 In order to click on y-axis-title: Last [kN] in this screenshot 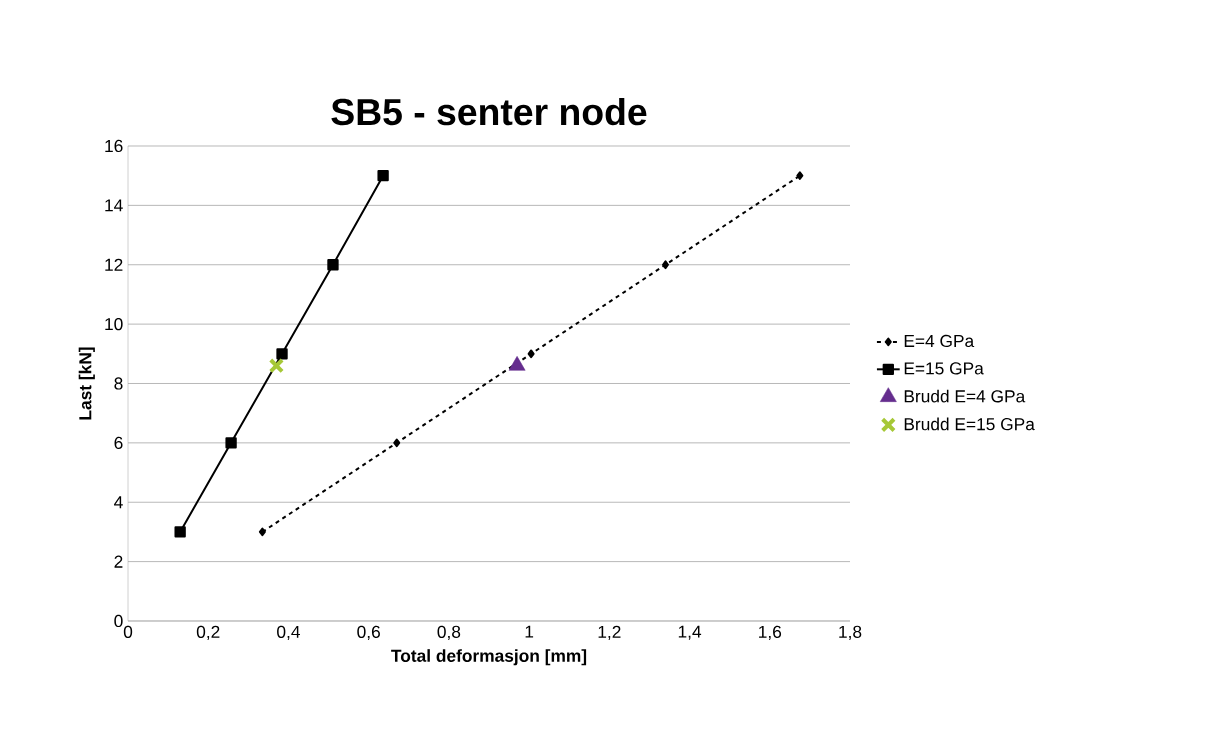, I will do `click(86, 383)`.